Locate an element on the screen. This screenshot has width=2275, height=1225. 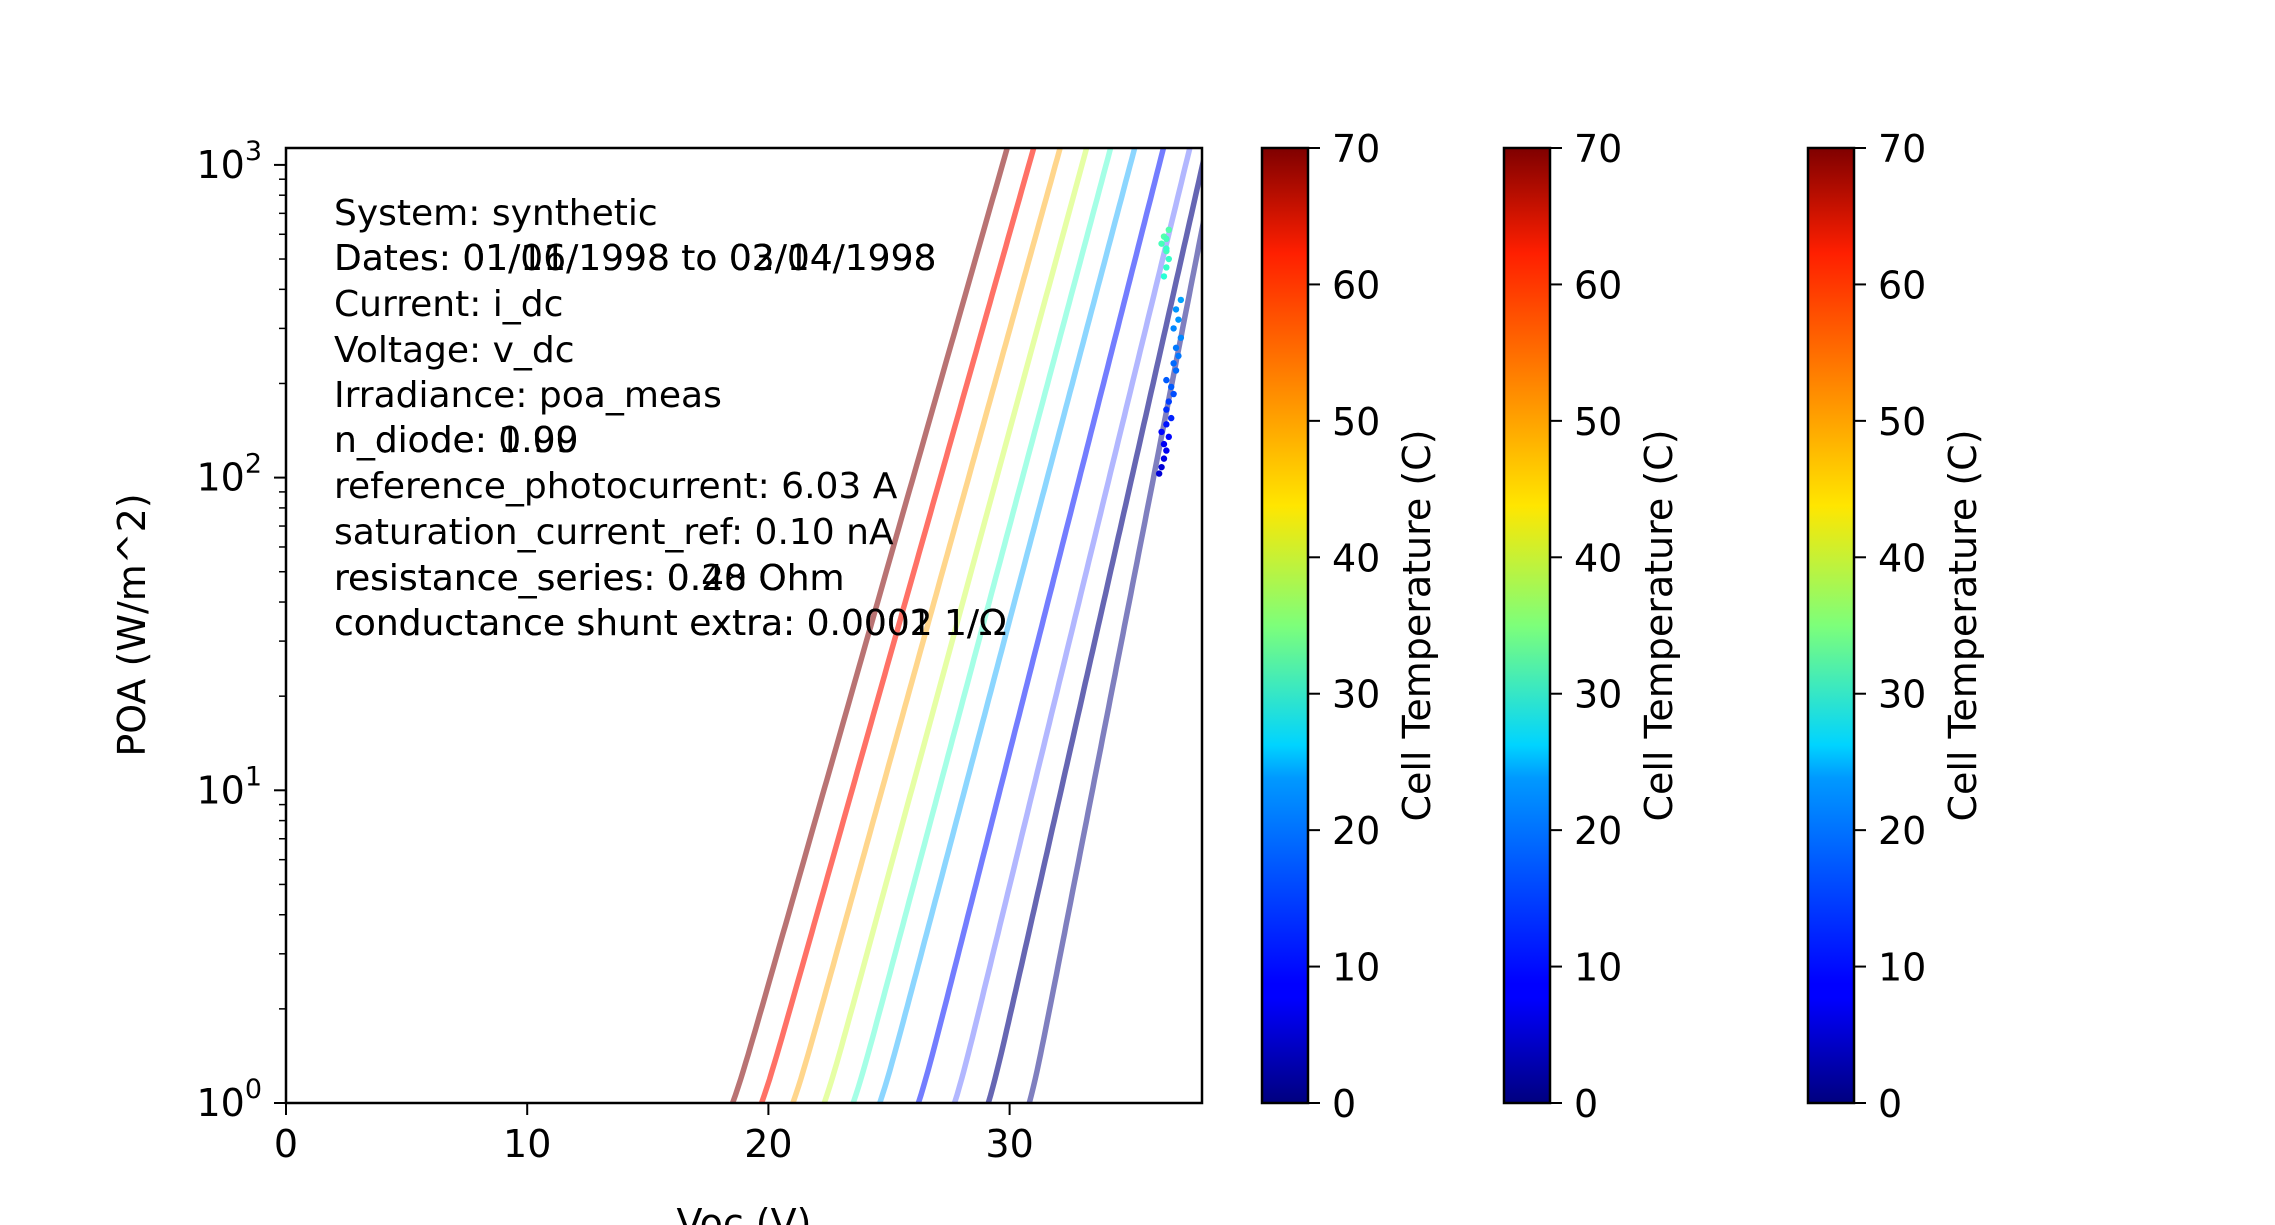
annotation-dates-b: Dates: 01/16/1998 to 02/04/1998 is located at coordinates (635, 258).